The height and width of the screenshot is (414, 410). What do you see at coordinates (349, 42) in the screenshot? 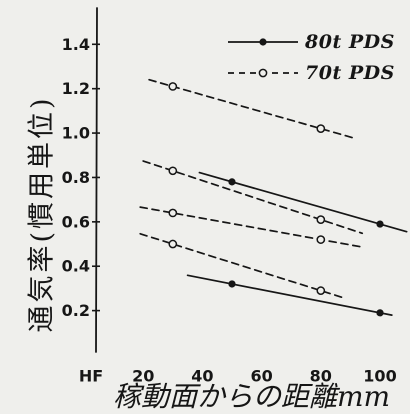
I see `legend-label-1: 80t PDS` at bounding box center [349, 42].